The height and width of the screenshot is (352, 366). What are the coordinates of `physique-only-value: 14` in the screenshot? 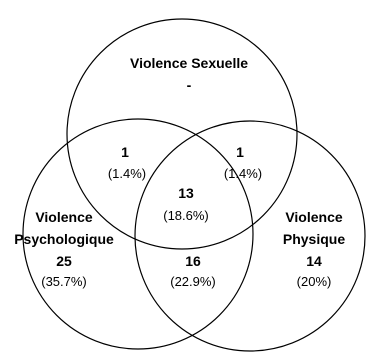 It's located at (314, 261).